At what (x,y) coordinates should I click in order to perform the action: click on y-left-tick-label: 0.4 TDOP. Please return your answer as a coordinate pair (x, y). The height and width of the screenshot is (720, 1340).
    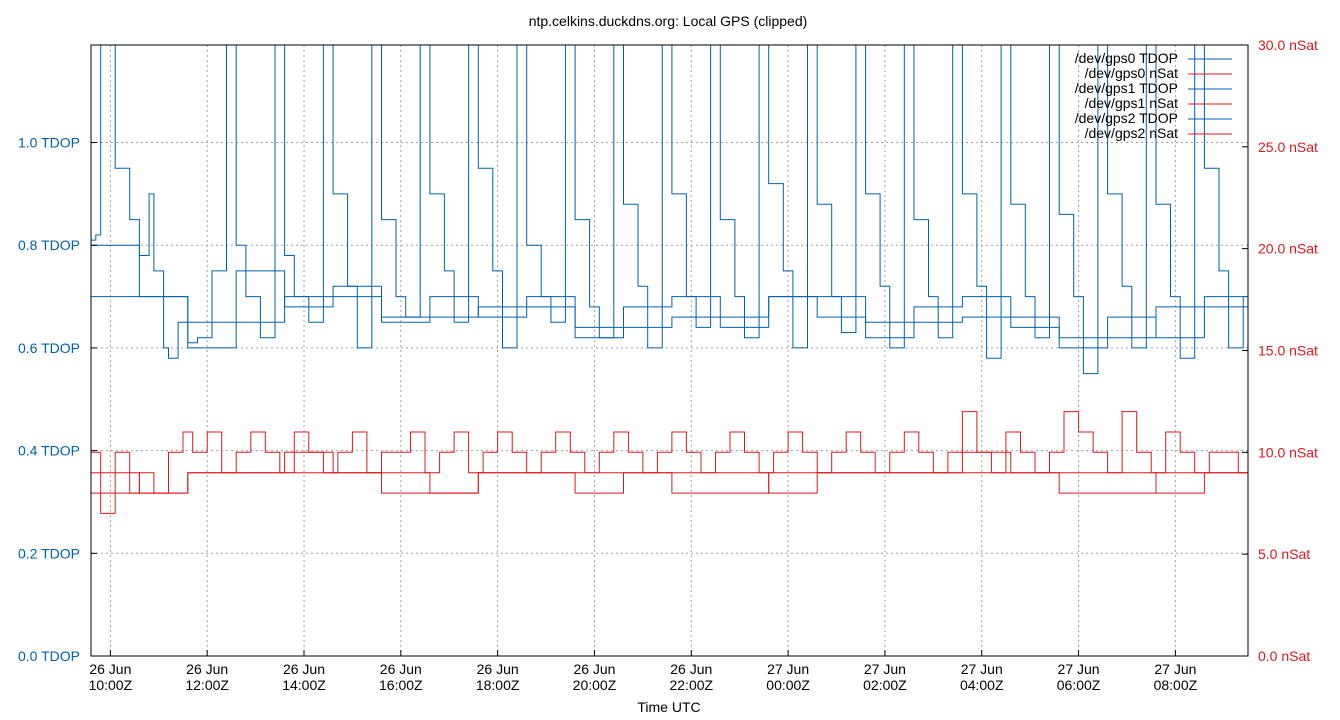
    Looking at the image, I should click on (49, 451).